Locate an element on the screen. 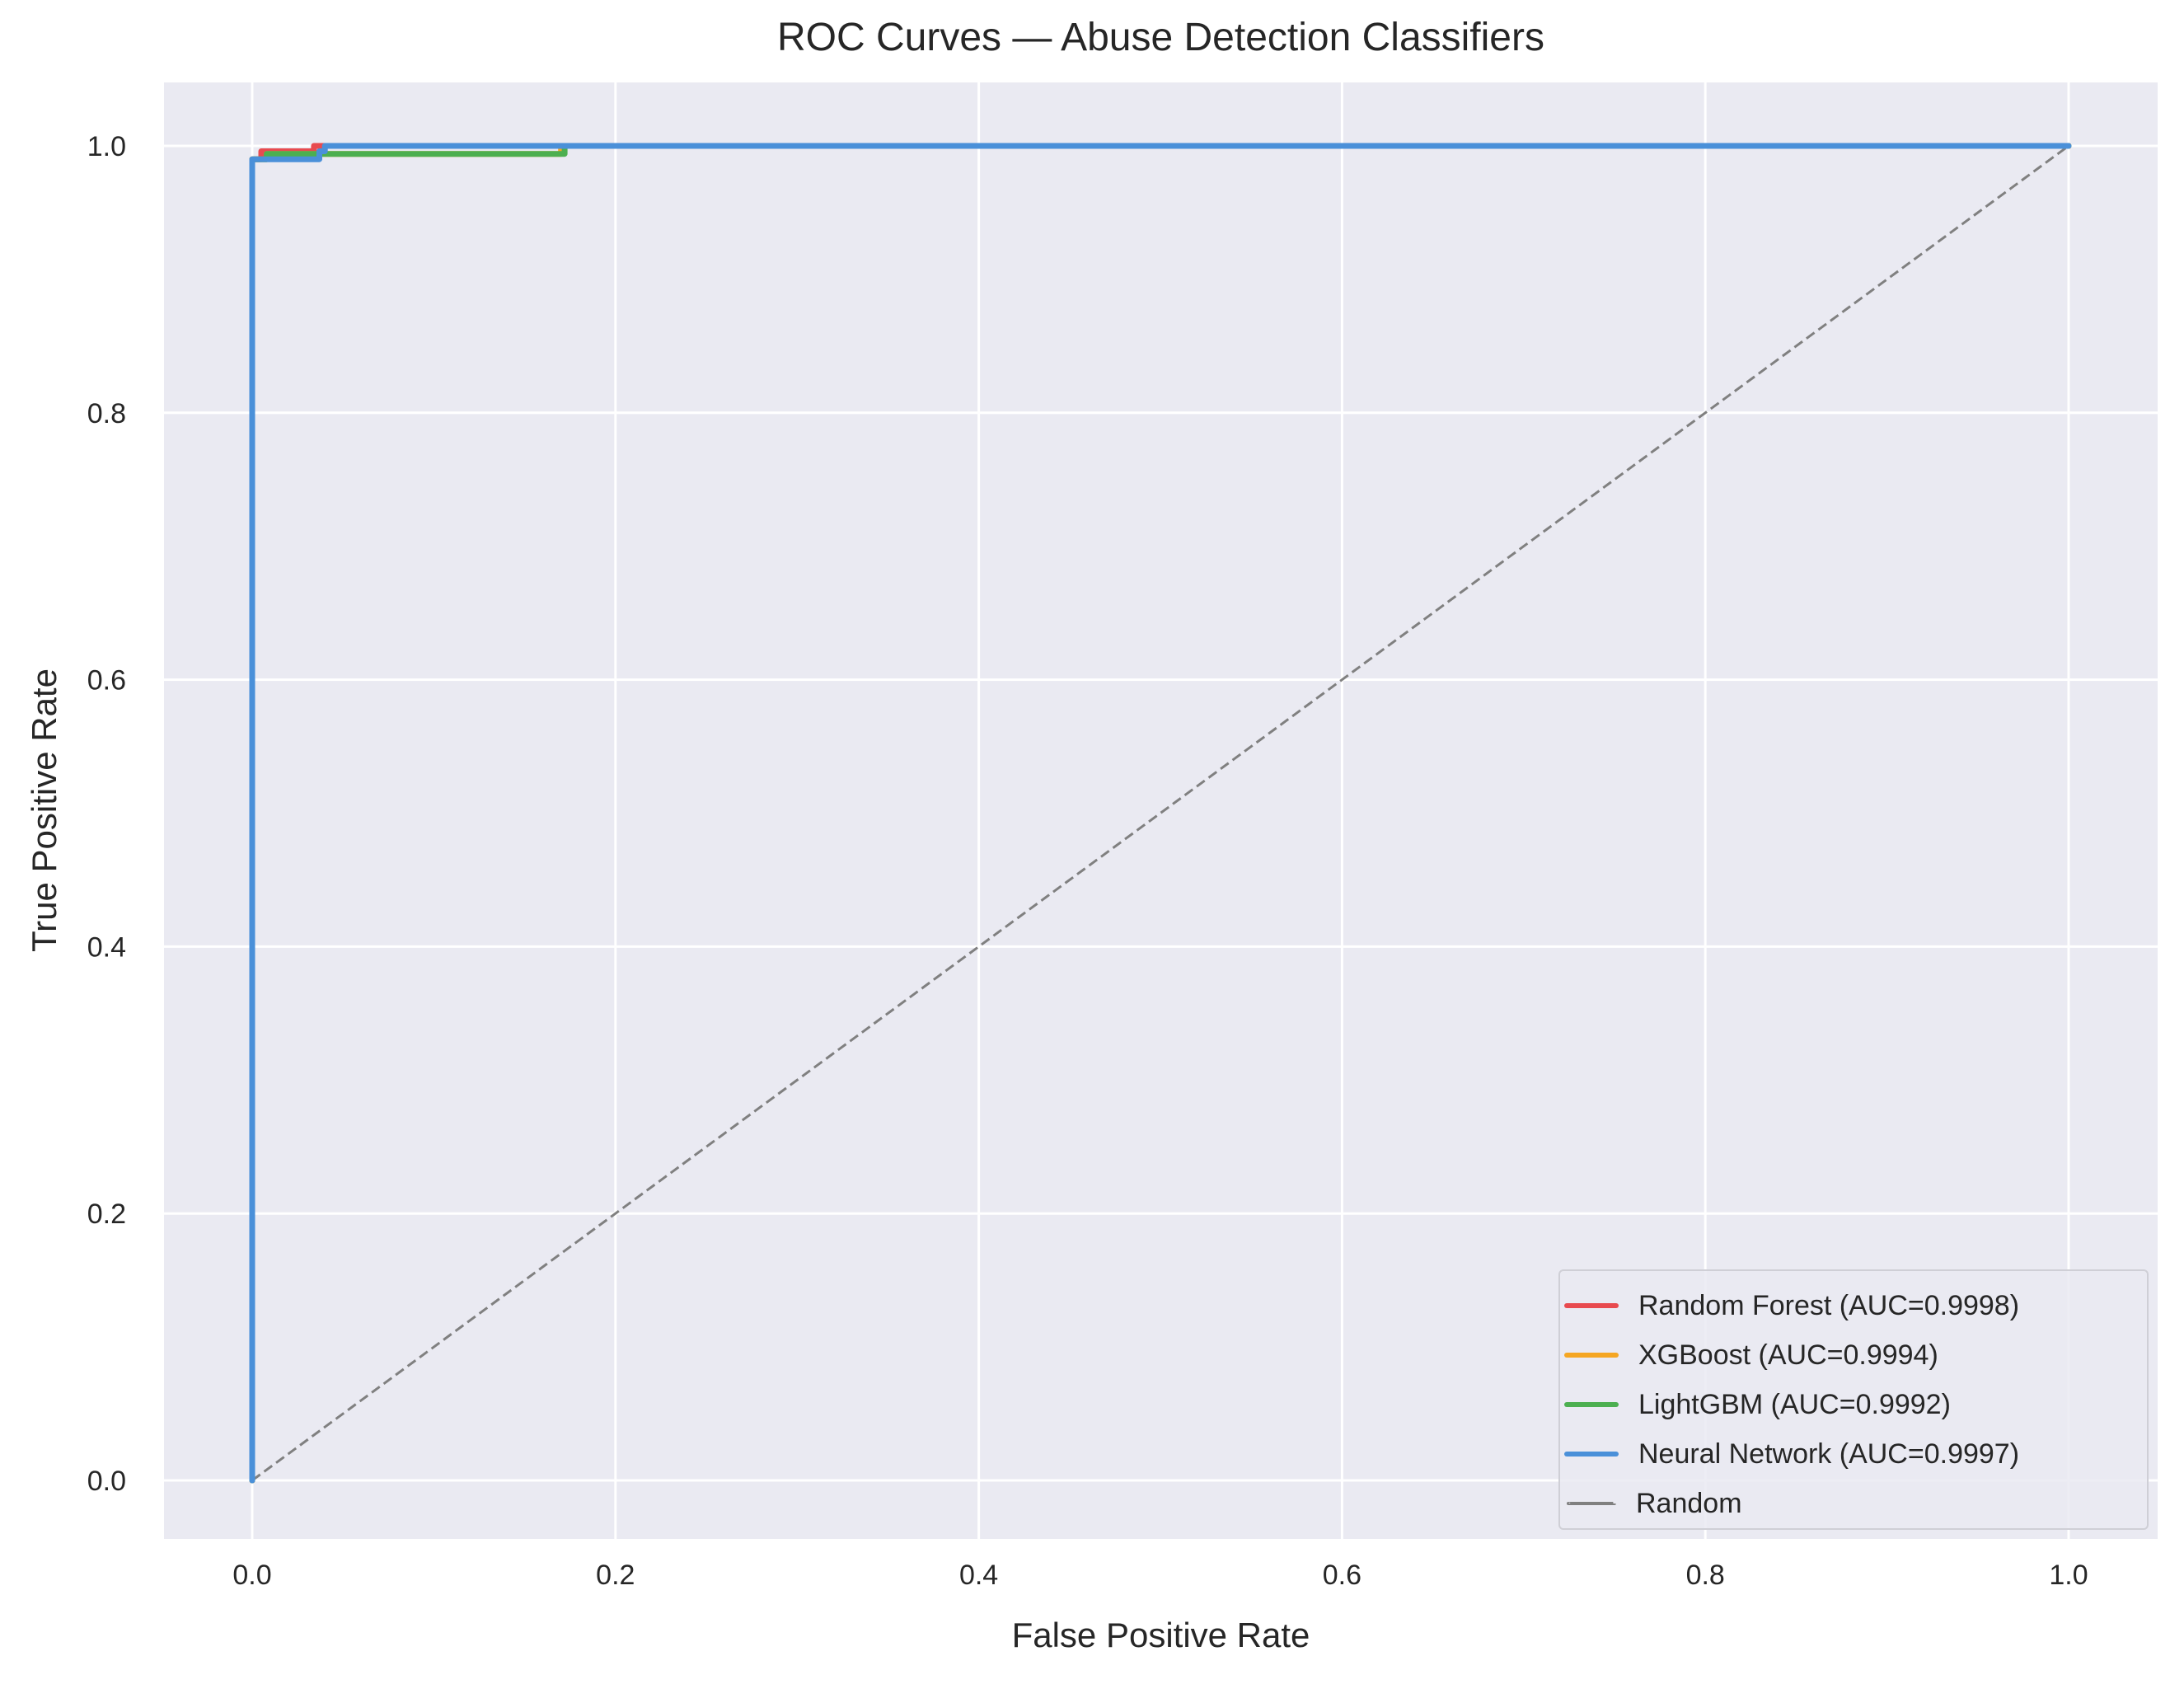  legend-label: Neural Network (AUC=0.9997) is located at coordinates (1829, 1454).